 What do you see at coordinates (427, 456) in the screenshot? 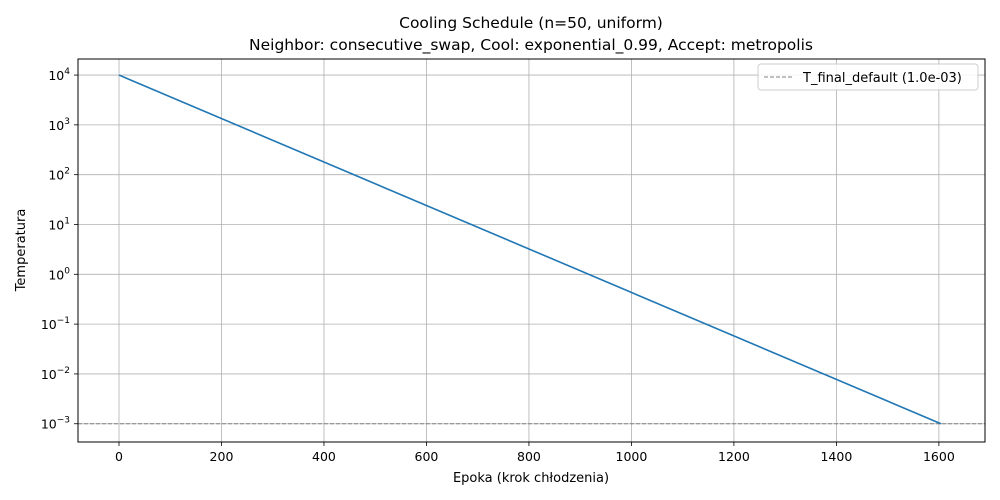
I see `x-tick-label: 600` at bounding box center [427, 456].